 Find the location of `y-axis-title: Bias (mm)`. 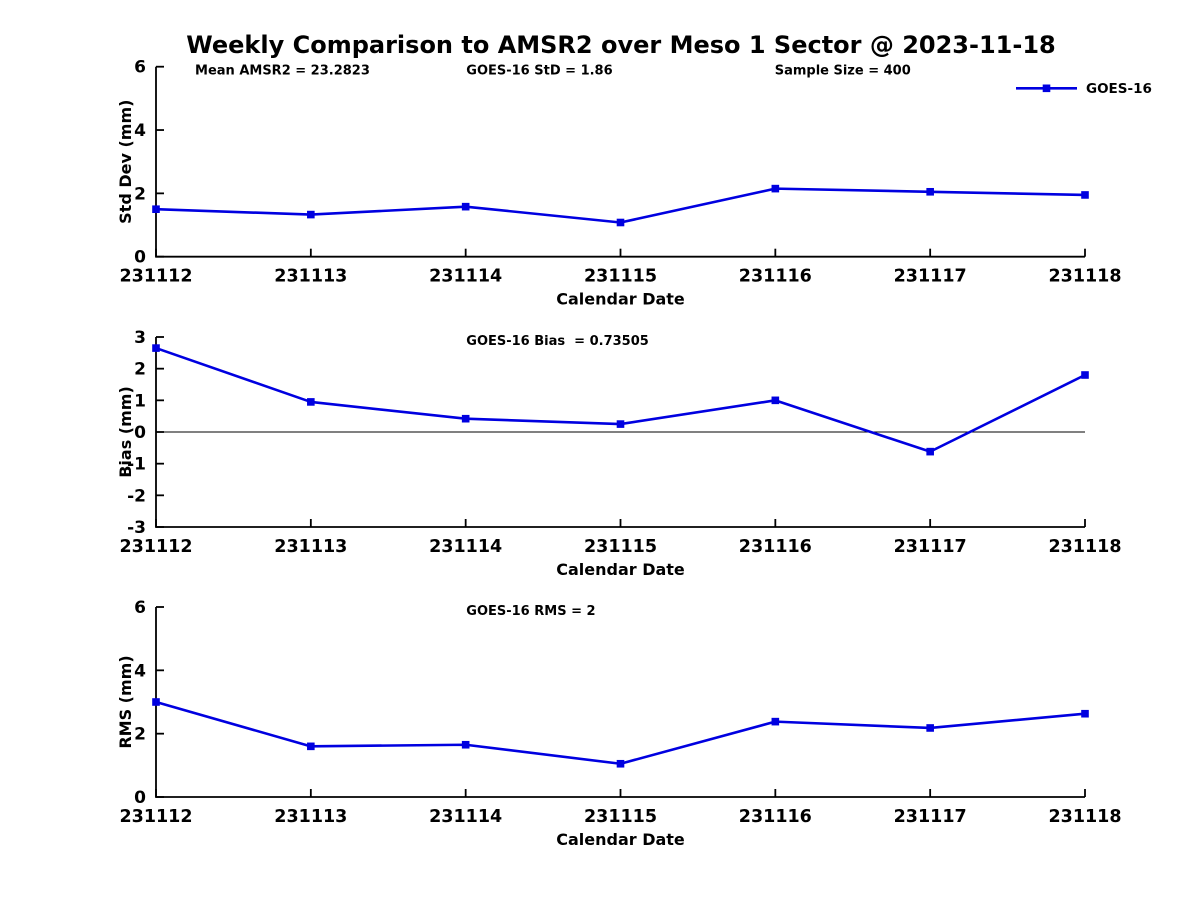

y-axis-title: Bias (mm) is located at coordinates (125, 432).